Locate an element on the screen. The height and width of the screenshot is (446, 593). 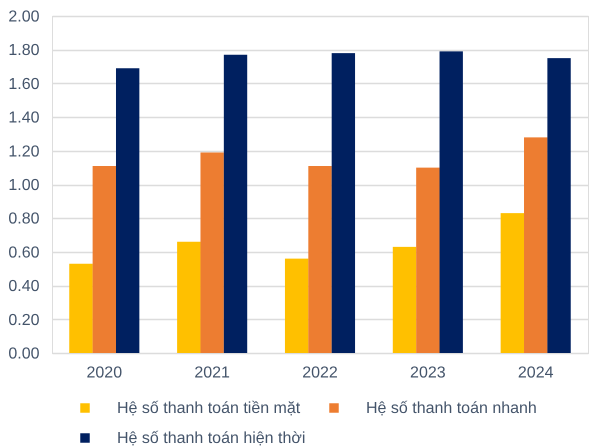
y-tick-label: 0.20 is located at coordinates (24, 320).